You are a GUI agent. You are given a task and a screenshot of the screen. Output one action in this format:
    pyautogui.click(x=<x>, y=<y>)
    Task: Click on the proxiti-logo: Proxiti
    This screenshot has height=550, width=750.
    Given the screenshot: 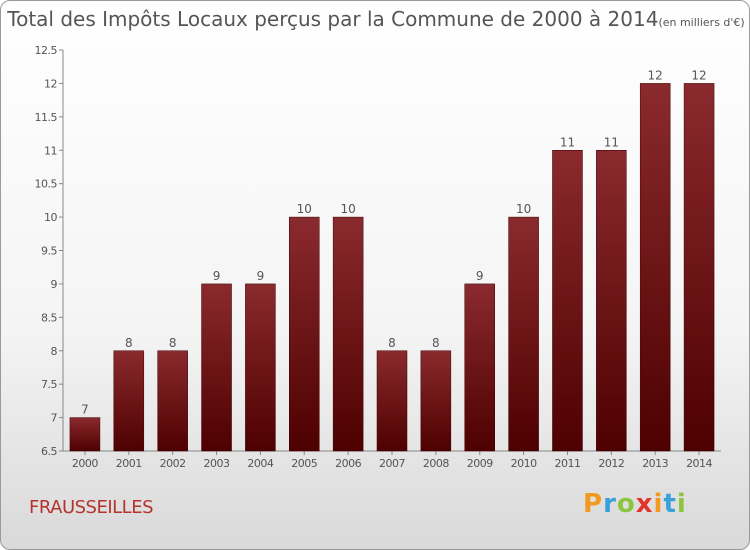 What is the action you would take?
    pyautogui.click(x=635, y=504)
    